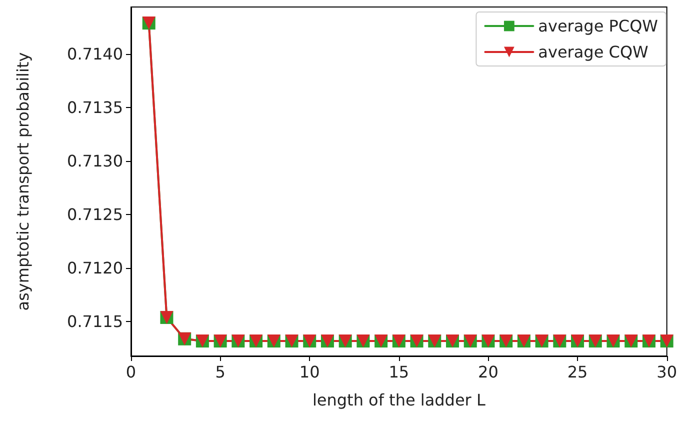 The image size is (680, 428). I want to click on legend-label: average PCQW, so click(598, 26).